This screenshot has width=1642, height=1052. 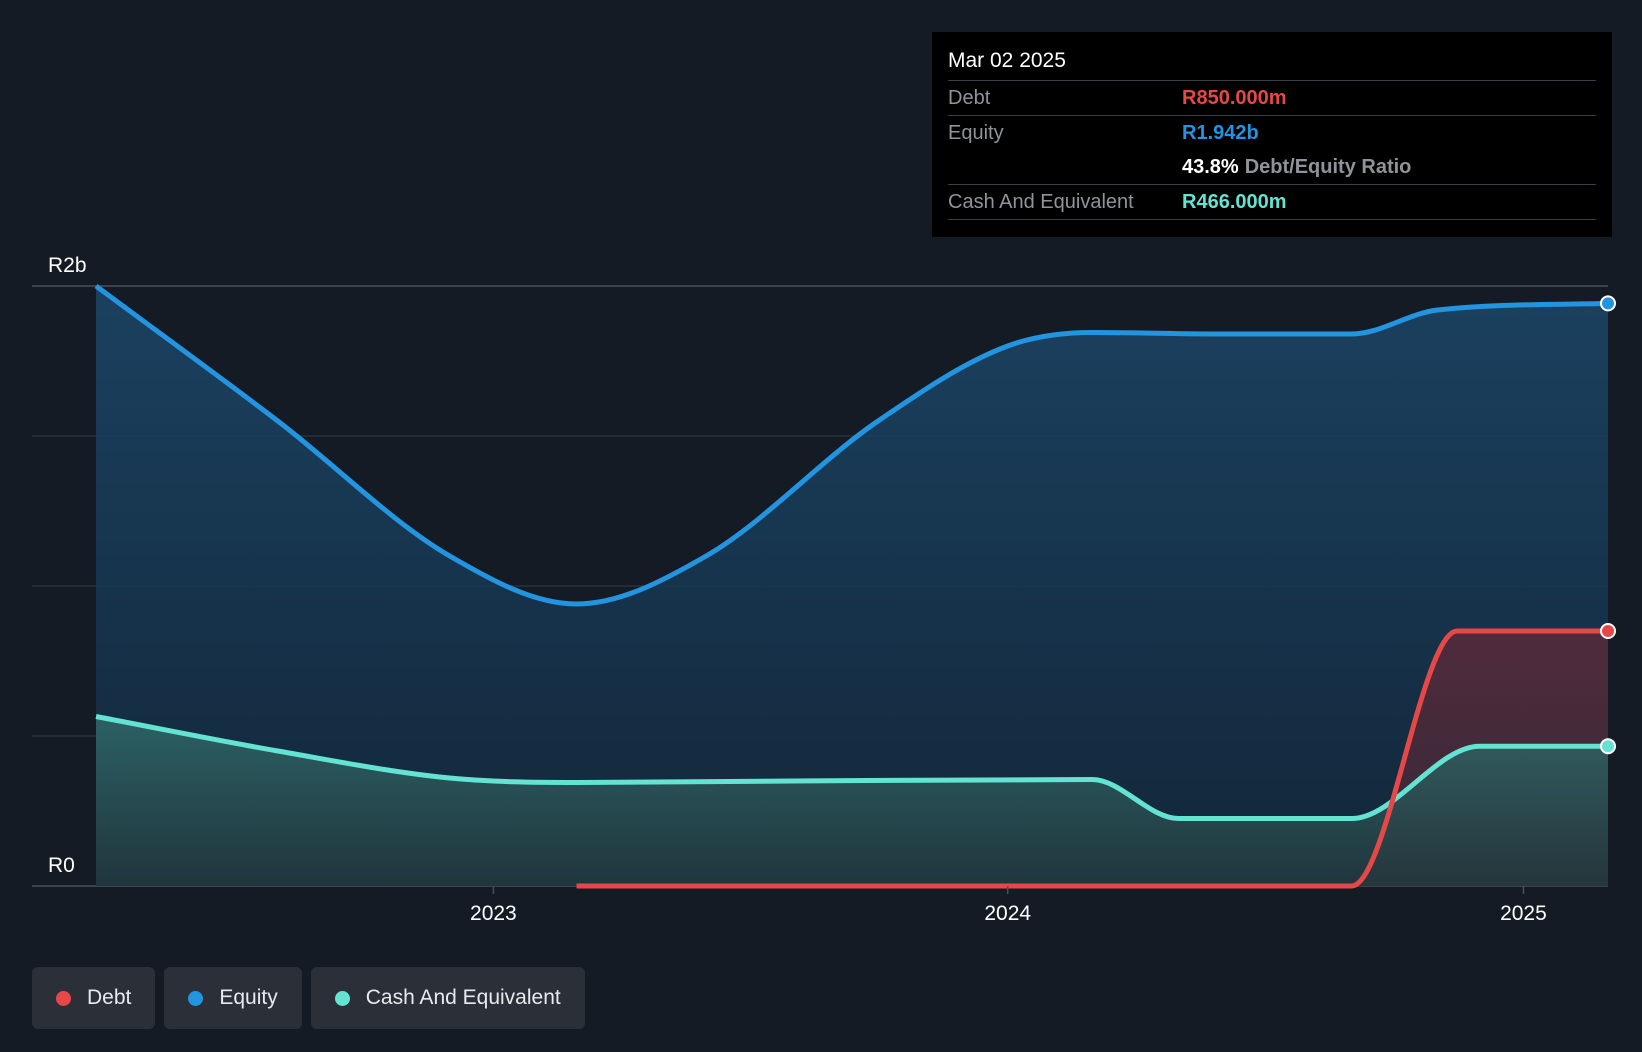 What do you see at coordinates (109, 997) in the screenshot?
I see `legend-debt-label: Debt` at bounding box center [109, 997].